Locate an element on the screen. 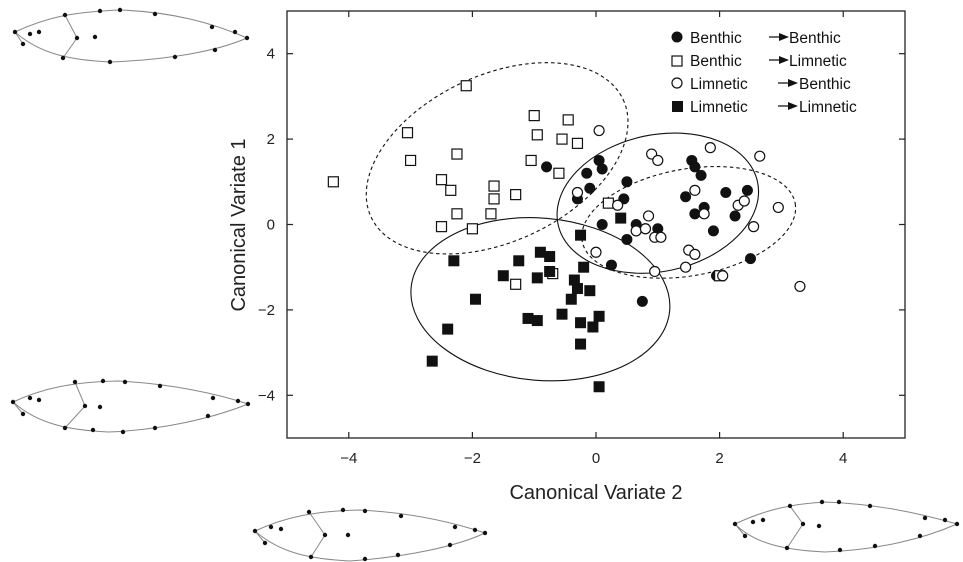 The image size is (963, 562). x-axis-title: Canonical Variate 2 is located at coordinates (595, 493).